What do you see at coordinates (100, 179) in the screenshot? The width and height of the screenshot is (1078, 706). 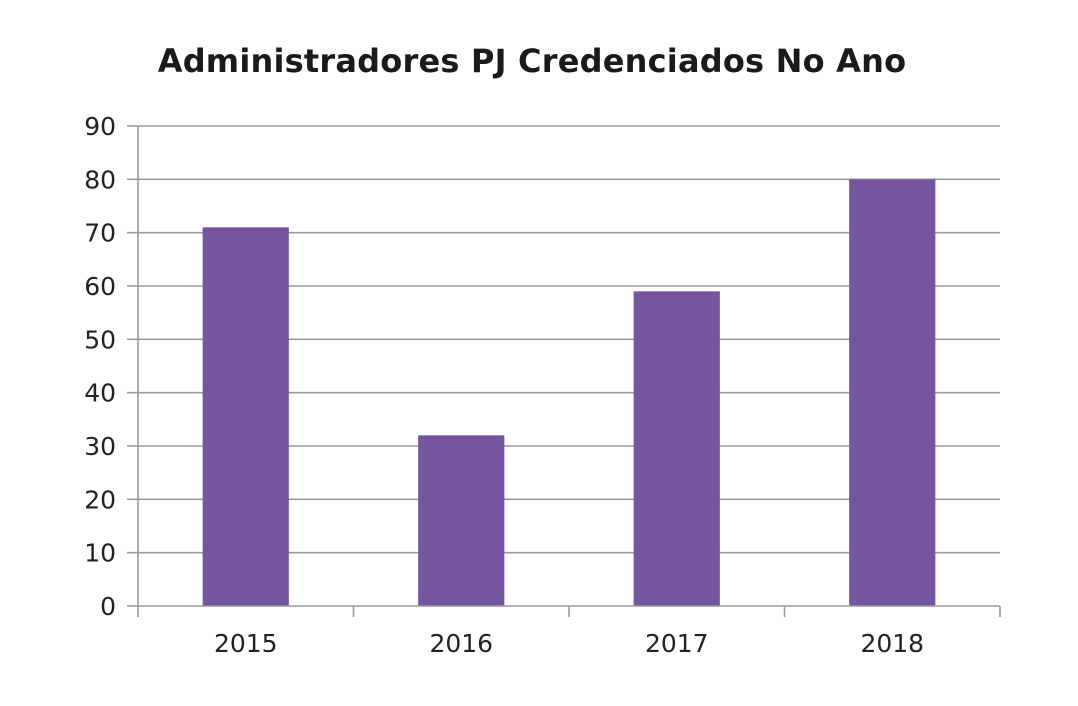 I see `y-tick-label: 80` at bounding box center [100, 179].